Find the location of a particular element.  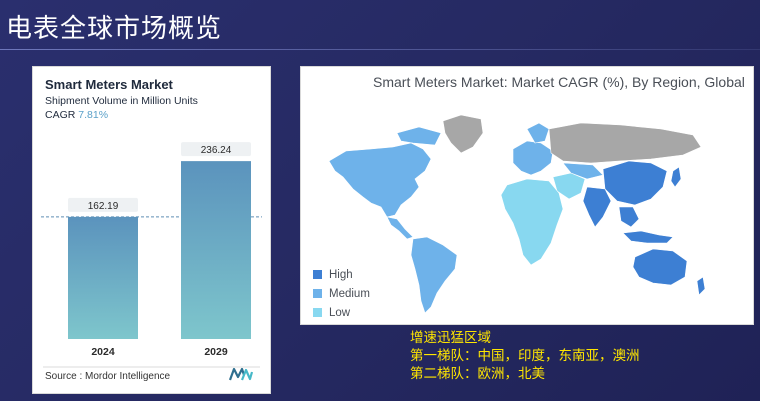

value-label-2024: 162.19 is located at coordinates (103, 206).